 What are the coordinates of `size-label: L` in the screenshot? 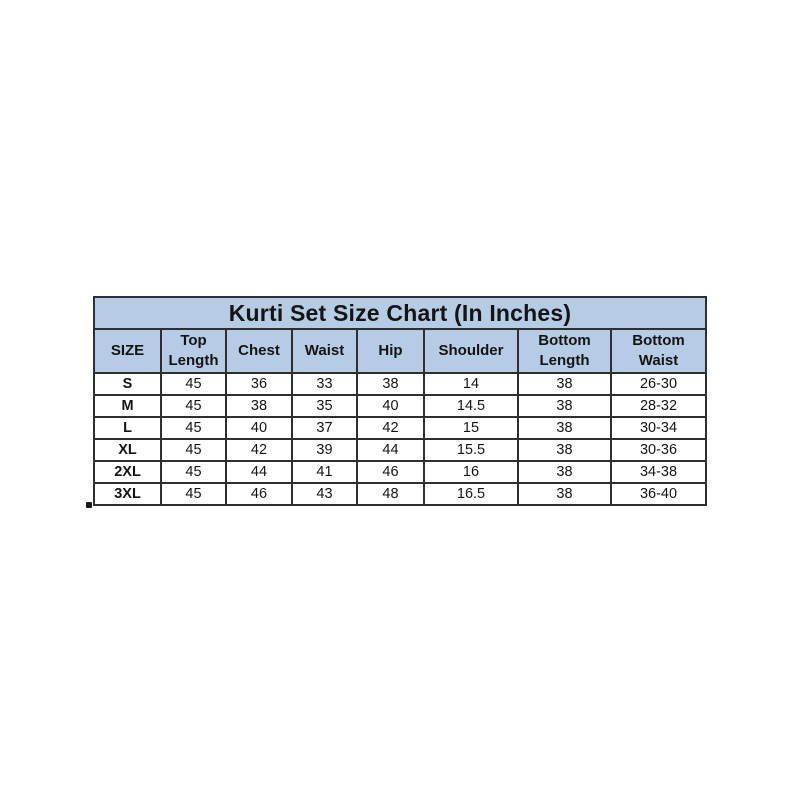 It's located at (127, 428).